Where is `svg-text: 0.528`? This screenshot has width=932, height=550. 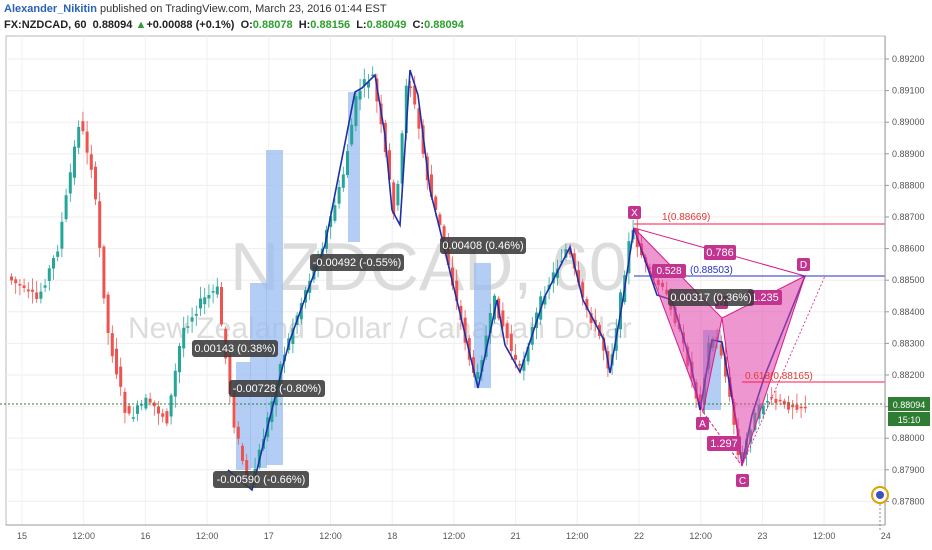 svg-text: 0.528 is located at coordinates (668, 271).